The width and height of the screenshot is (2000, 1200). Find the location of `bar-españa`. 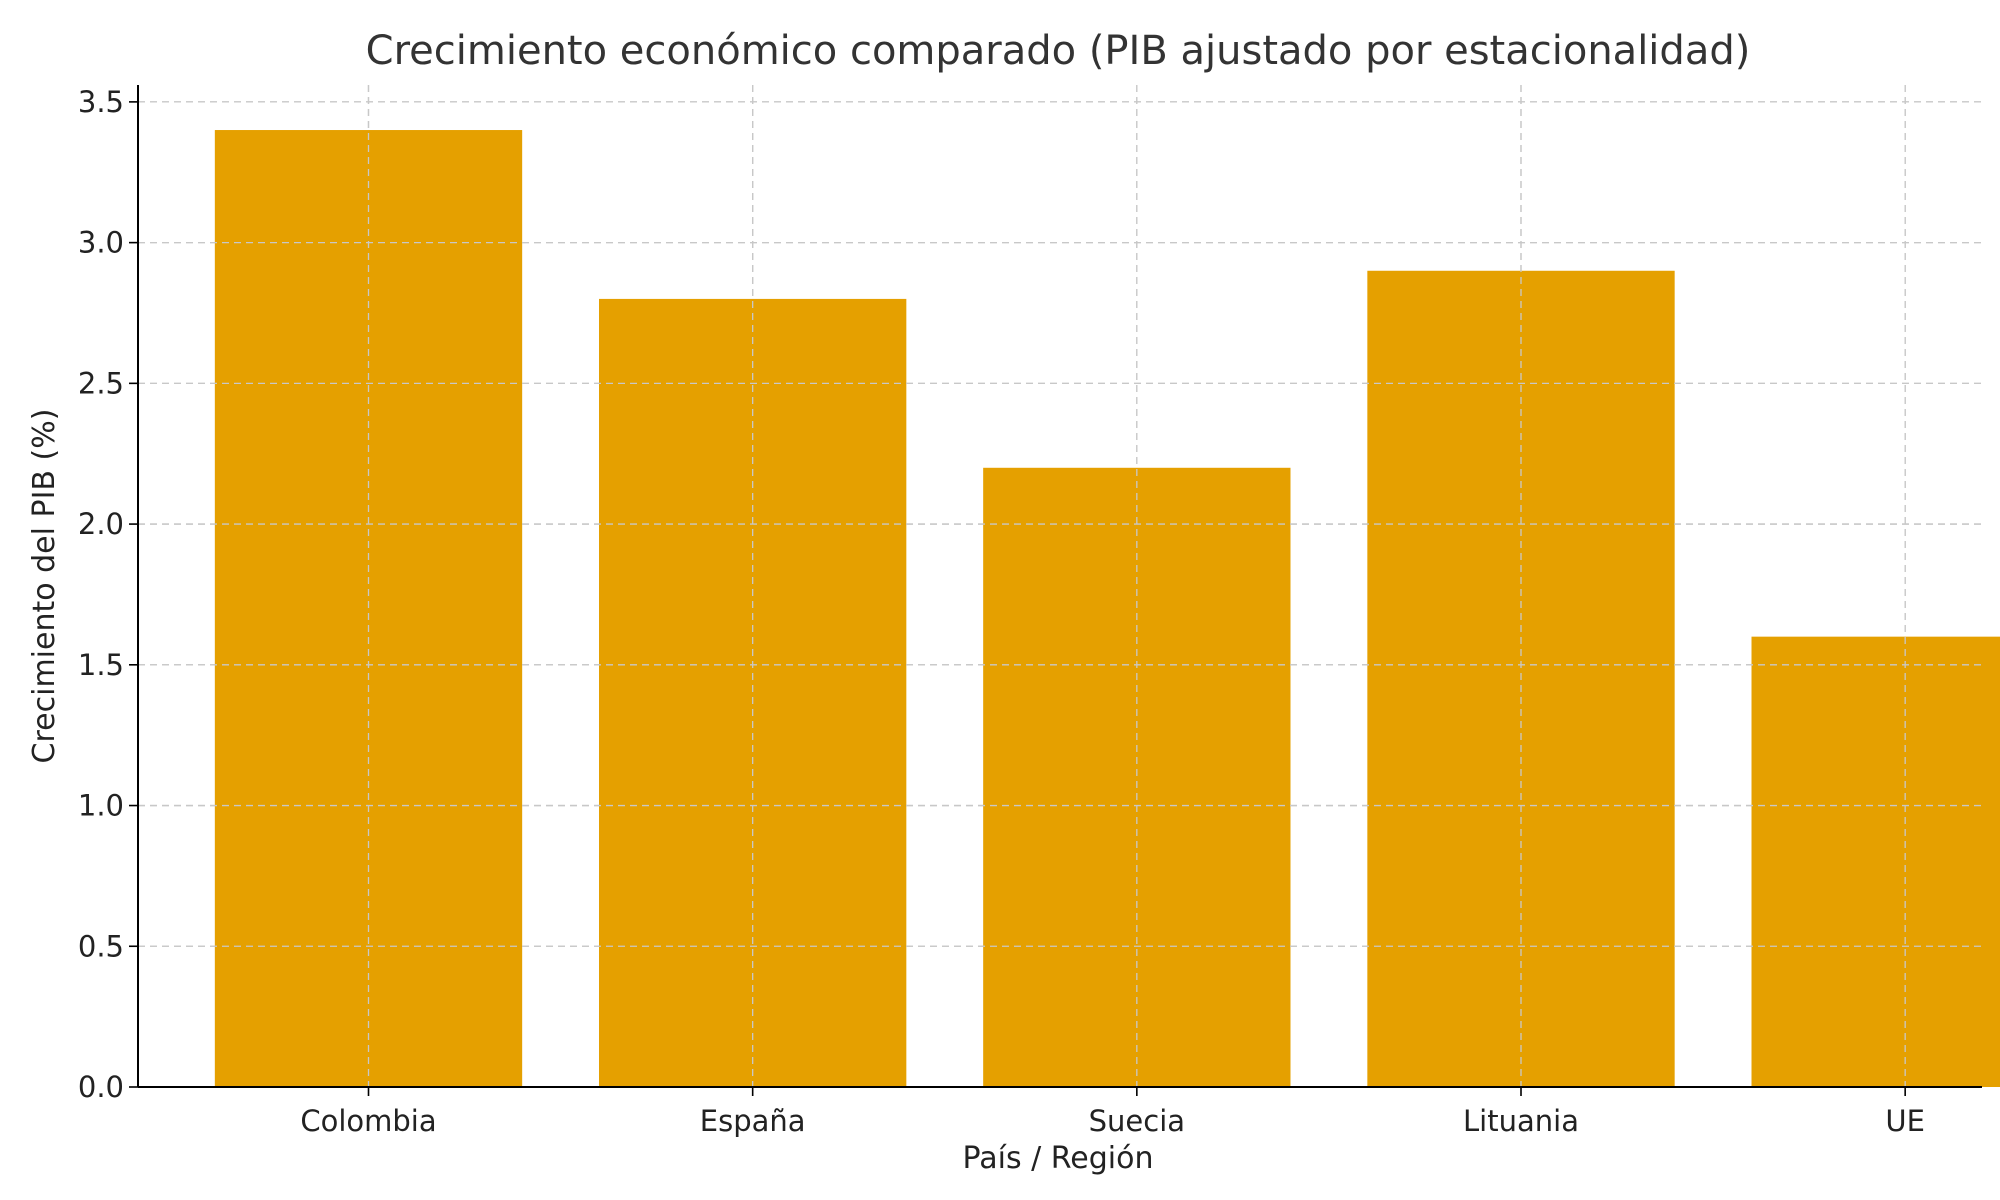

bar-españa is located at coordinates (753, 692).